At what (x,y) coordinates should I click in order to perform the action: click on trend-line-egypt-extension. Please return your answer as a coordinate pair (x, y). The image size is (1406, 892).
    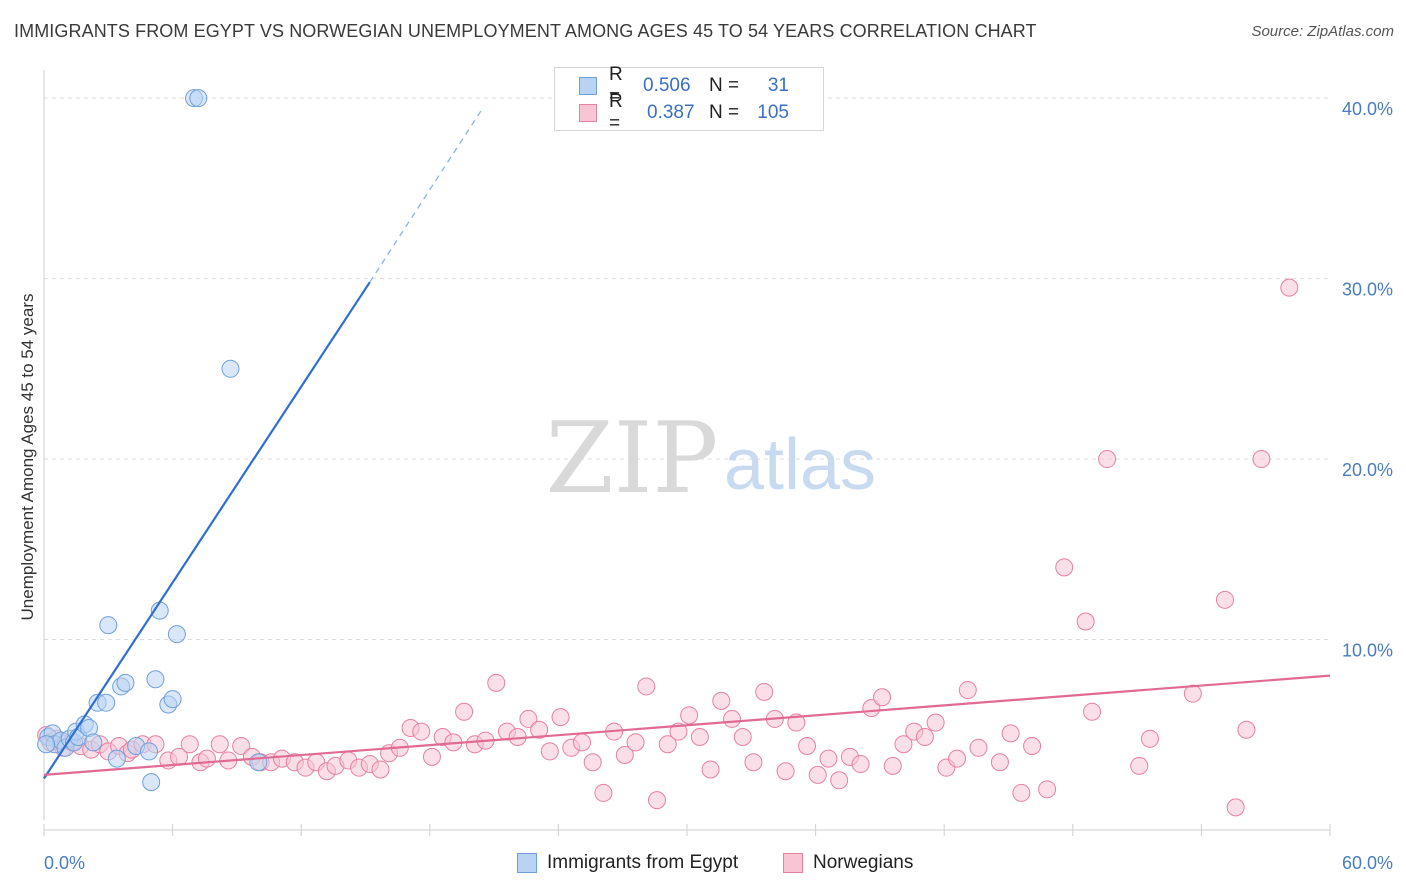
    Looking at the image, I should click on (426, 194).